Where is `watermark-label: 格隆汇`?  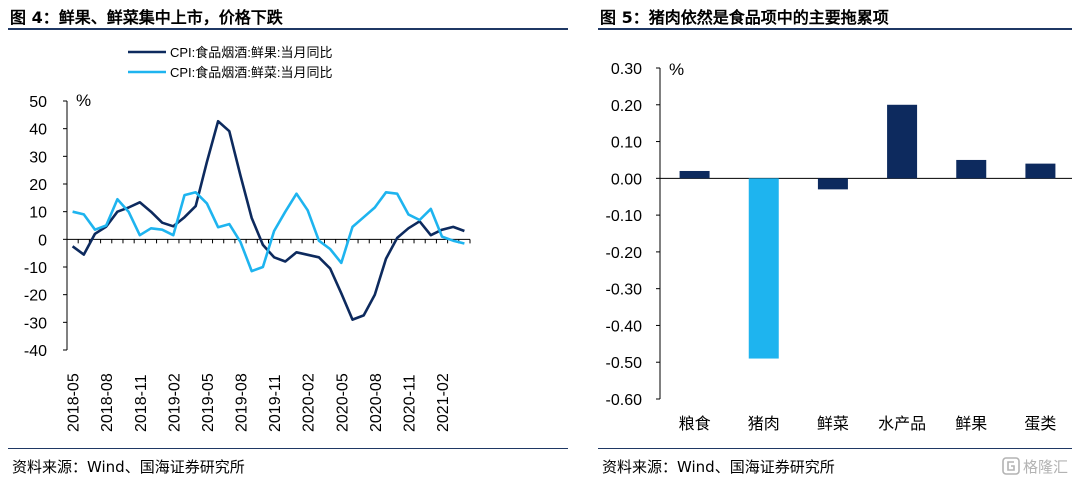
watermark-label: 格隆汇 is located at coordinates (1045, 467).